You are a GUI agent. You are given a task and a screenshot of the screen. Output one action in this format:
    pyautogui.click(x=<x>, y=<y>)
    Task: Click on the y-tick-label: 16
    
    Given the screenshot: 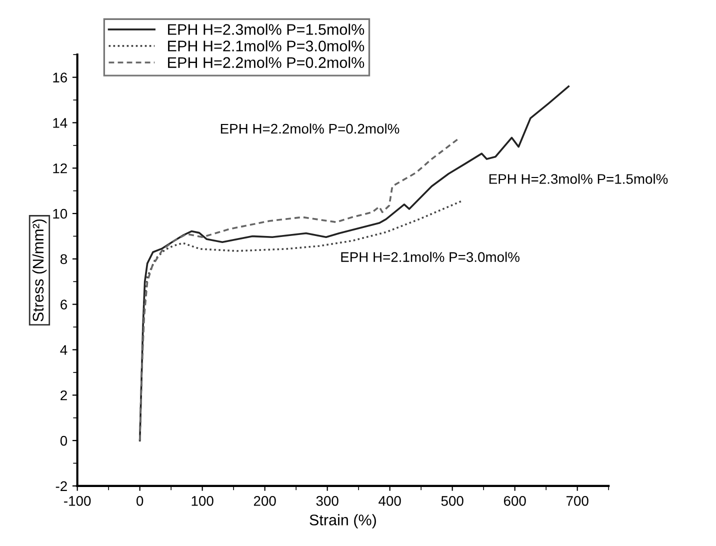 What is the action you would take?
    pyautogui.click(x=60, y=77)
    